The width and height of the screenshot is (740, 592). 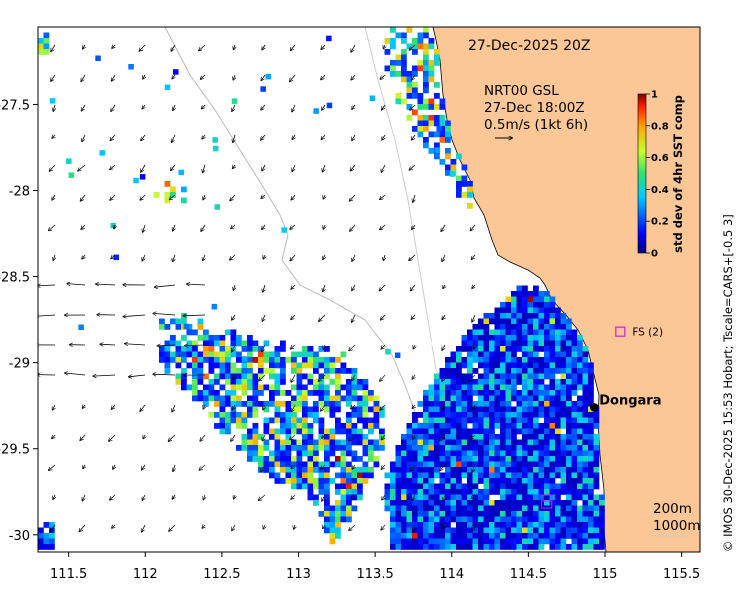 I want to click on timestamp-label: 27-Dec-2025 20Z, so click(x=529, y=46).